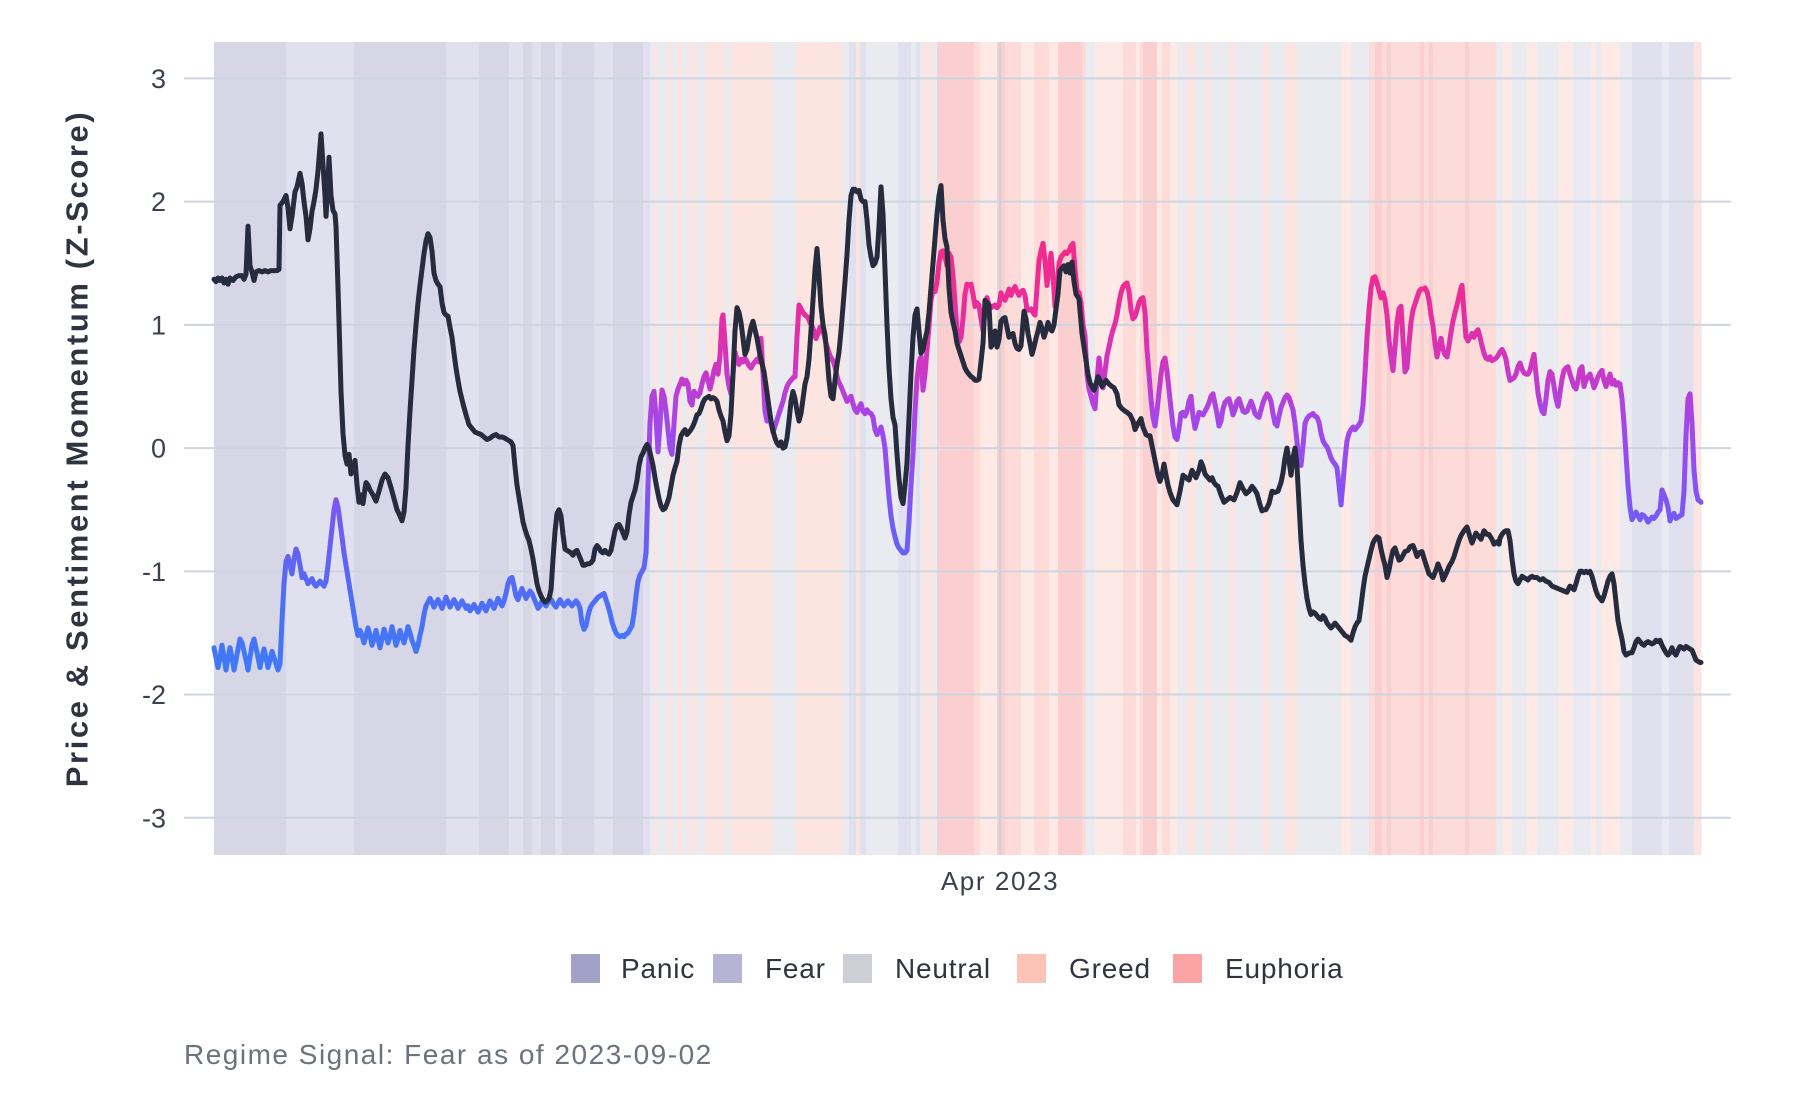  I want to click on svg-text: 3, so click(158, 79).